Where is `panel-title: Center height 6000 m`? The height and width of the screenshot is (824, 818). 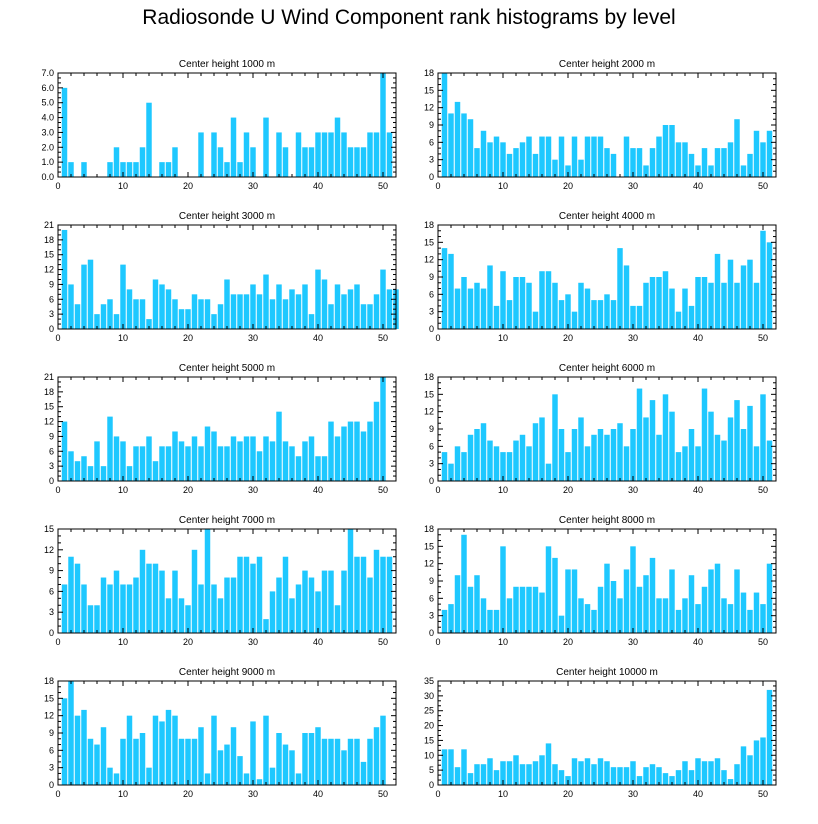 panel-title: Center height 6000 m is located at coordinates (607, 368).